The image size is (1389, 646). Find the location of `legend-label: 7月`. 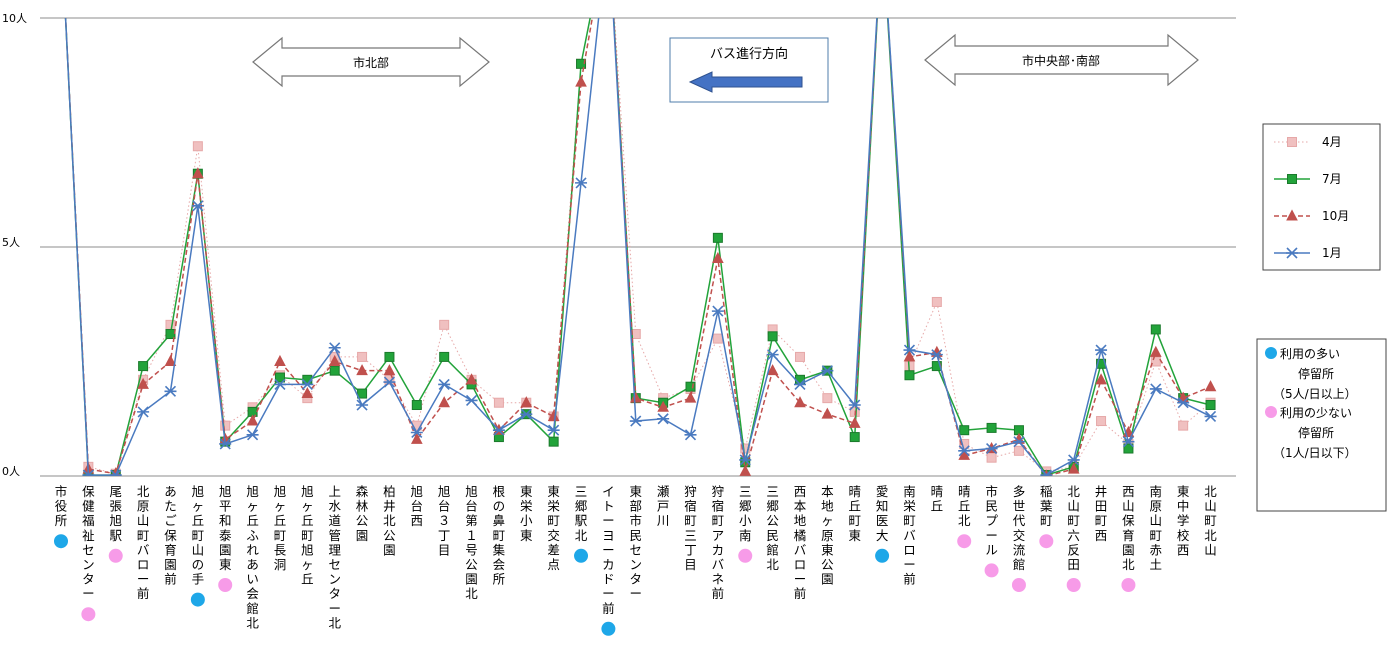

legend-label: 7月 is located at coordinates (1332, 179).